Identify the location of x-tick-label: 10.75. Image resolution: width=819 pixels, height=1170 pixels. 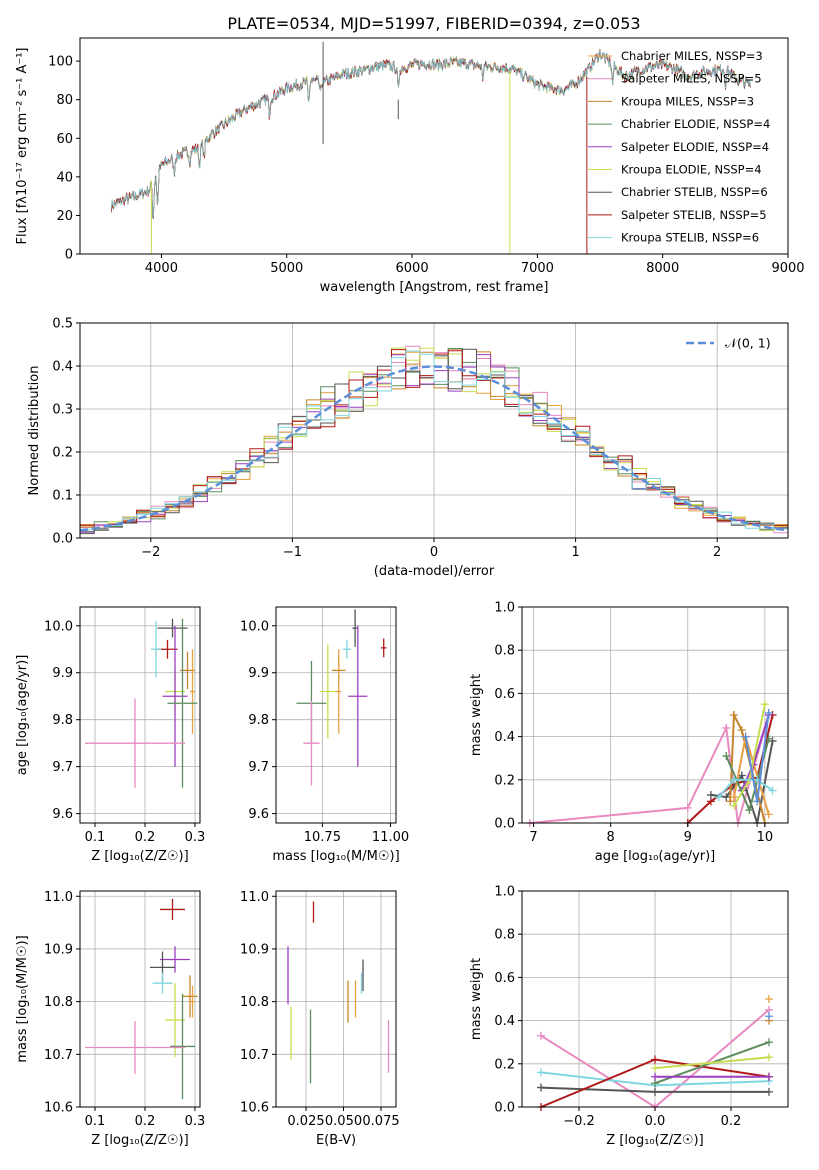
(322, 837).